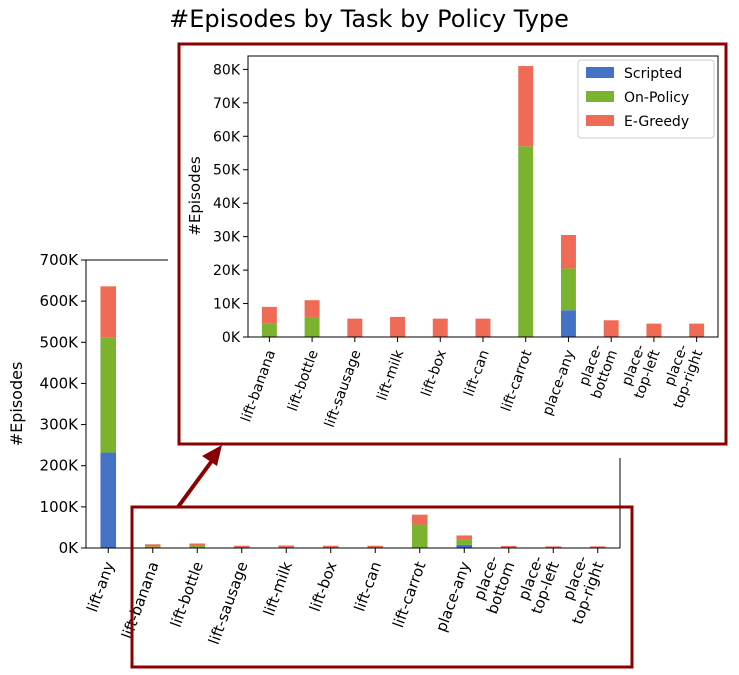 The height and width of the screenshot is (675, 739). Describe the element at coordinates (568, 251) in the screenshot. I see `inset-bar-place-any-e-greedy` at that location.